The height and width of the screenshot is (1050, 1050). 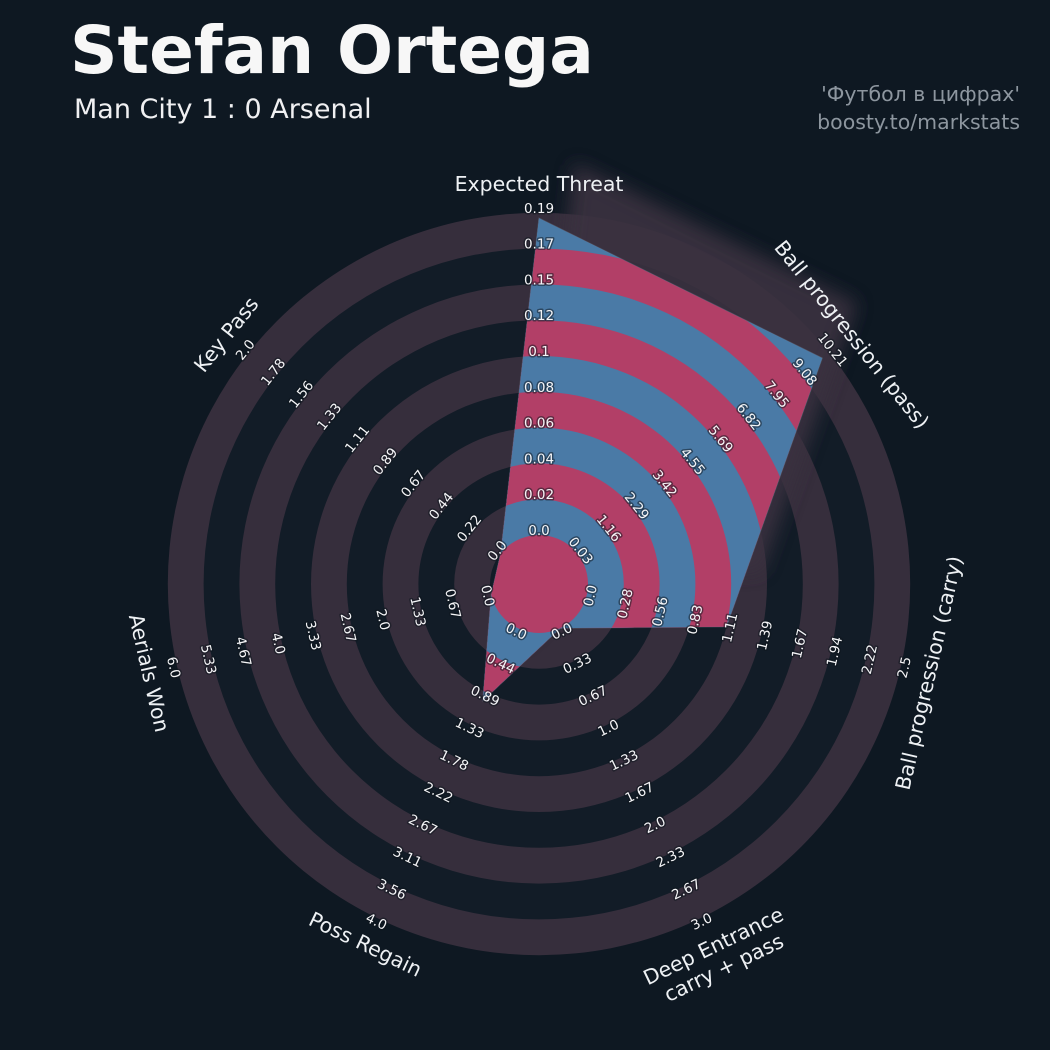 I want to click on page-title: Stefan Ortega, so click(x=332, y=50).